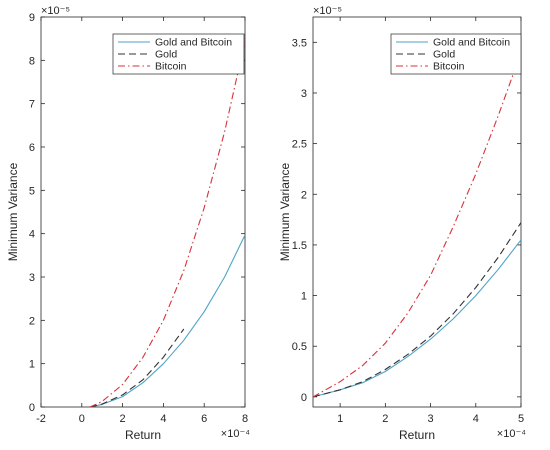 The width and height of the screenshot is (550, 450). I want to click on x-tick-label: 3, so click(431, 419).